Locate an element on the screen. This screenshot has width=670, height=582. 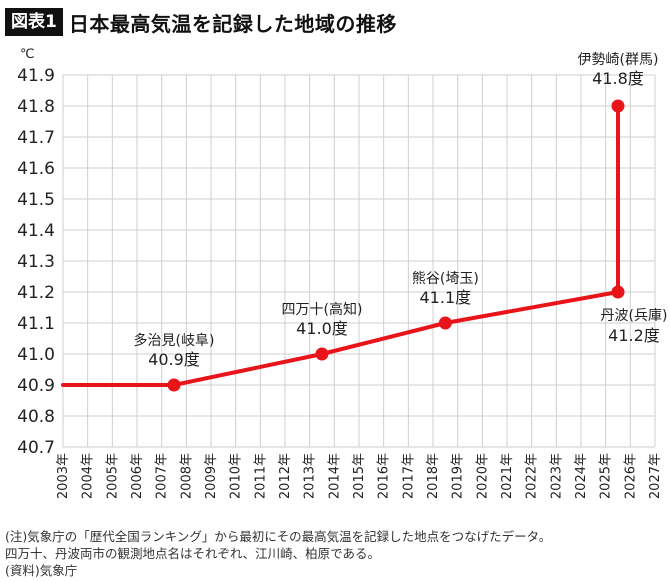
point-value-label: 41.8度 is located at coordinates (618, 78).